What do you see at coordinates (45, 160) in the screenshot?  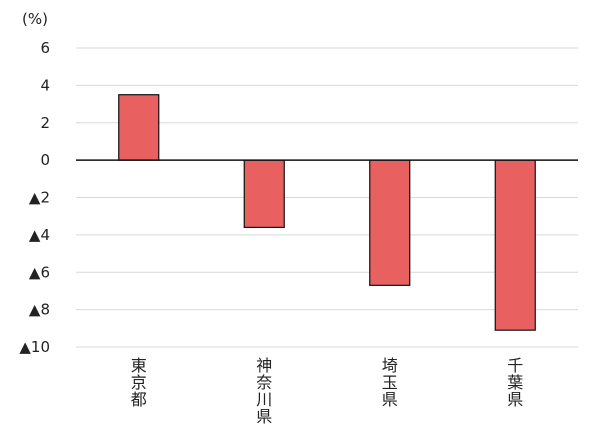 I see `y-tick-label: 0` at bounding box center [45, 160].